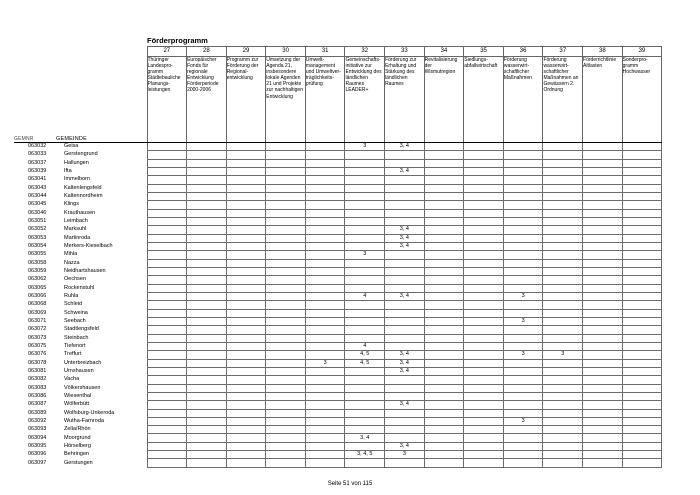  I want to click on column-number-36: 36, so click(523, 51).